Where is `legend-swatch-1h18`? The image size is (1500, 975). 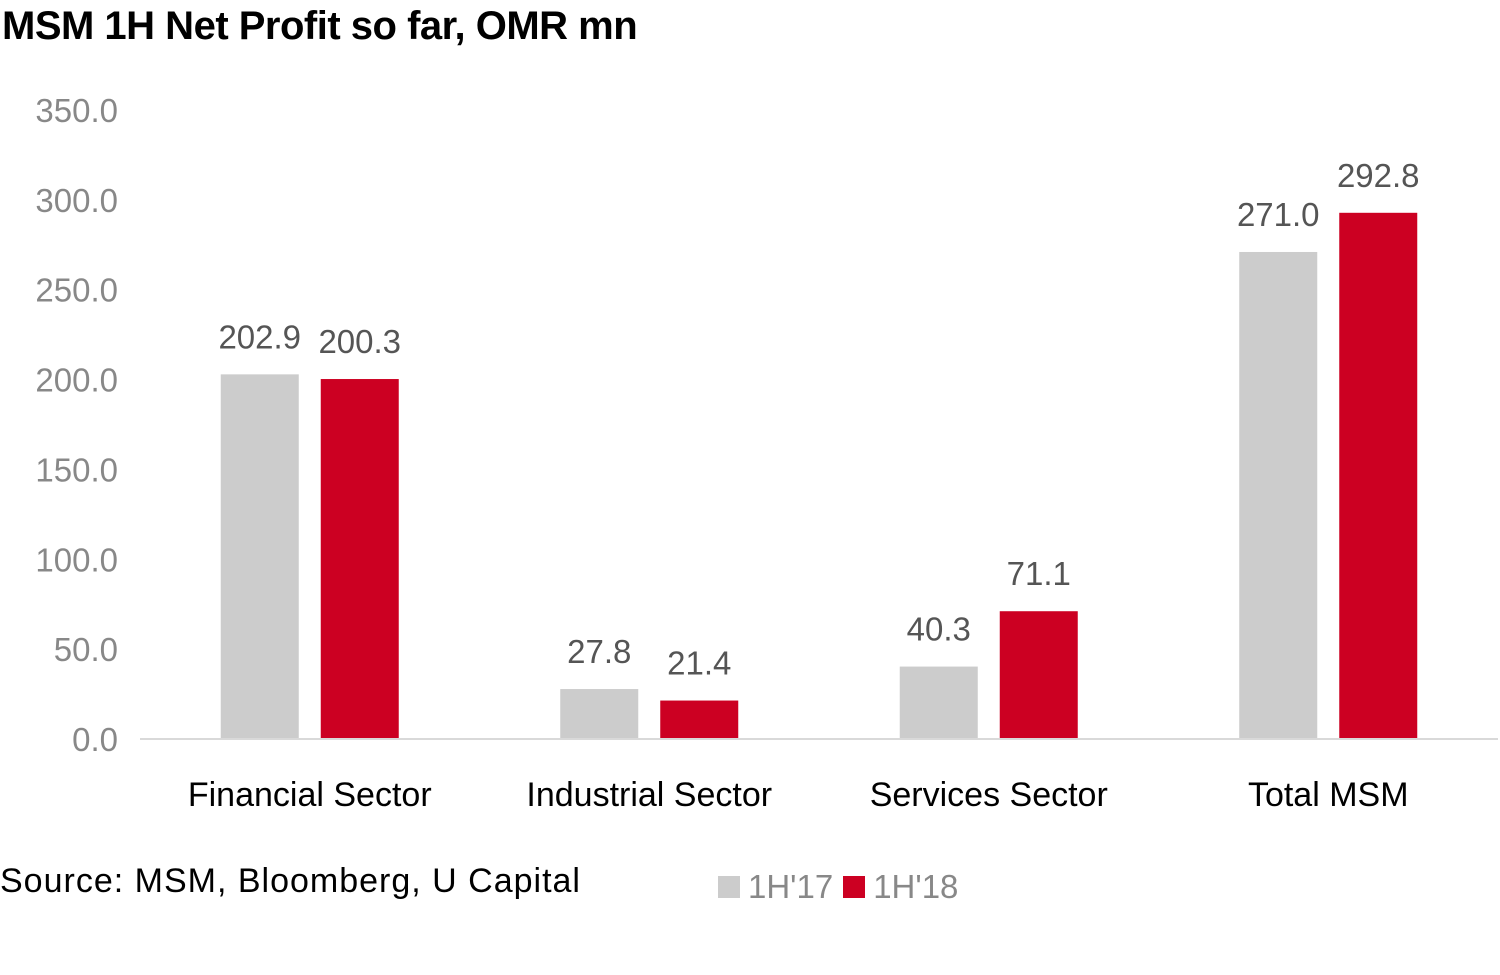 legend-swatch-1h18 is located at coordinates (854, 887).